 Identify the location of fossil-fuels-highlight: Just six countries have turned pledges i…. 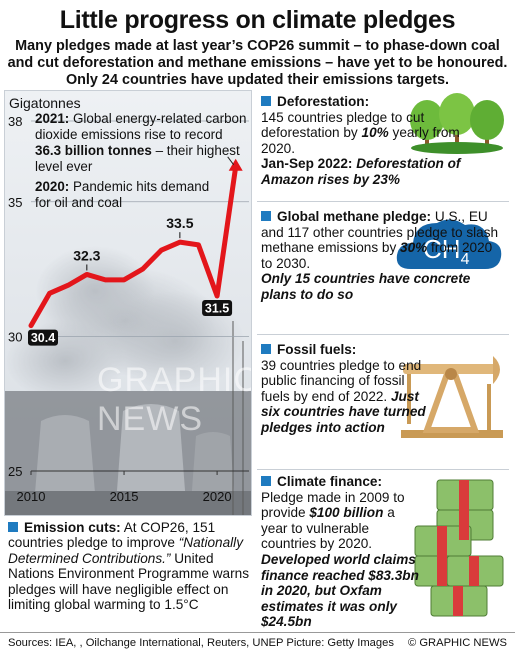
(343, 411).